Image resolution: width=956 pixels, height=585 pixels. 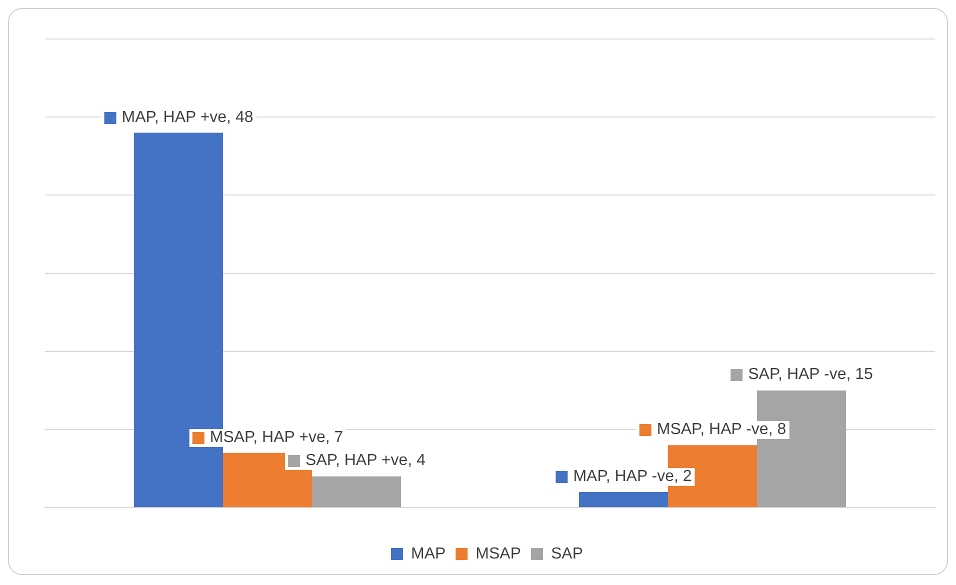 What do you see at coordinates (721, 430) in the screenshot?
I see `data-label: MSAP, HAP -ve, 8` at bounding box center [721, 430].